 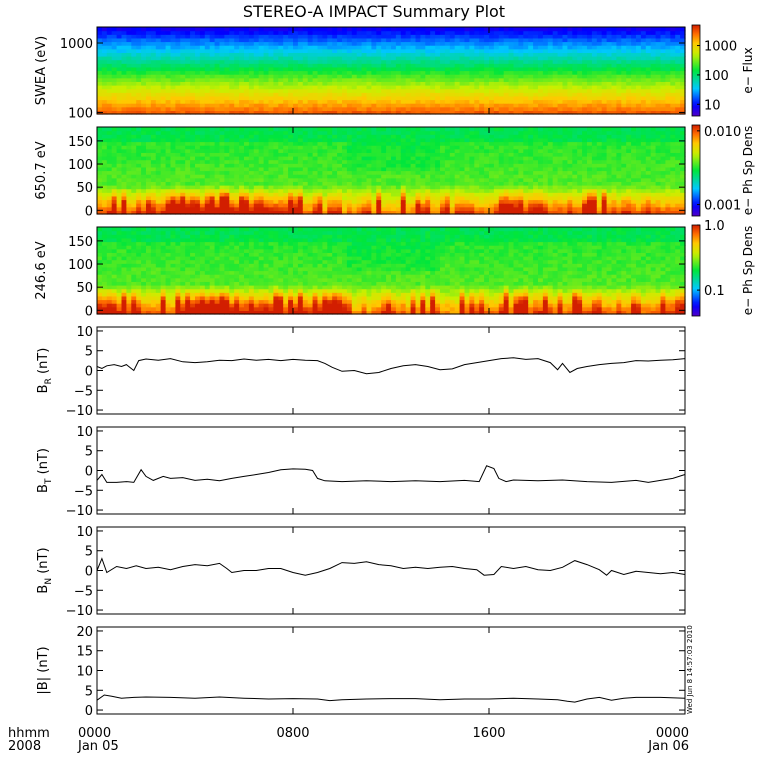 I want to click on spectrogram-panel-1: 100 1000 SWEA (eV) 10 100 1000 e− Flux, so click(x=394, y=72).